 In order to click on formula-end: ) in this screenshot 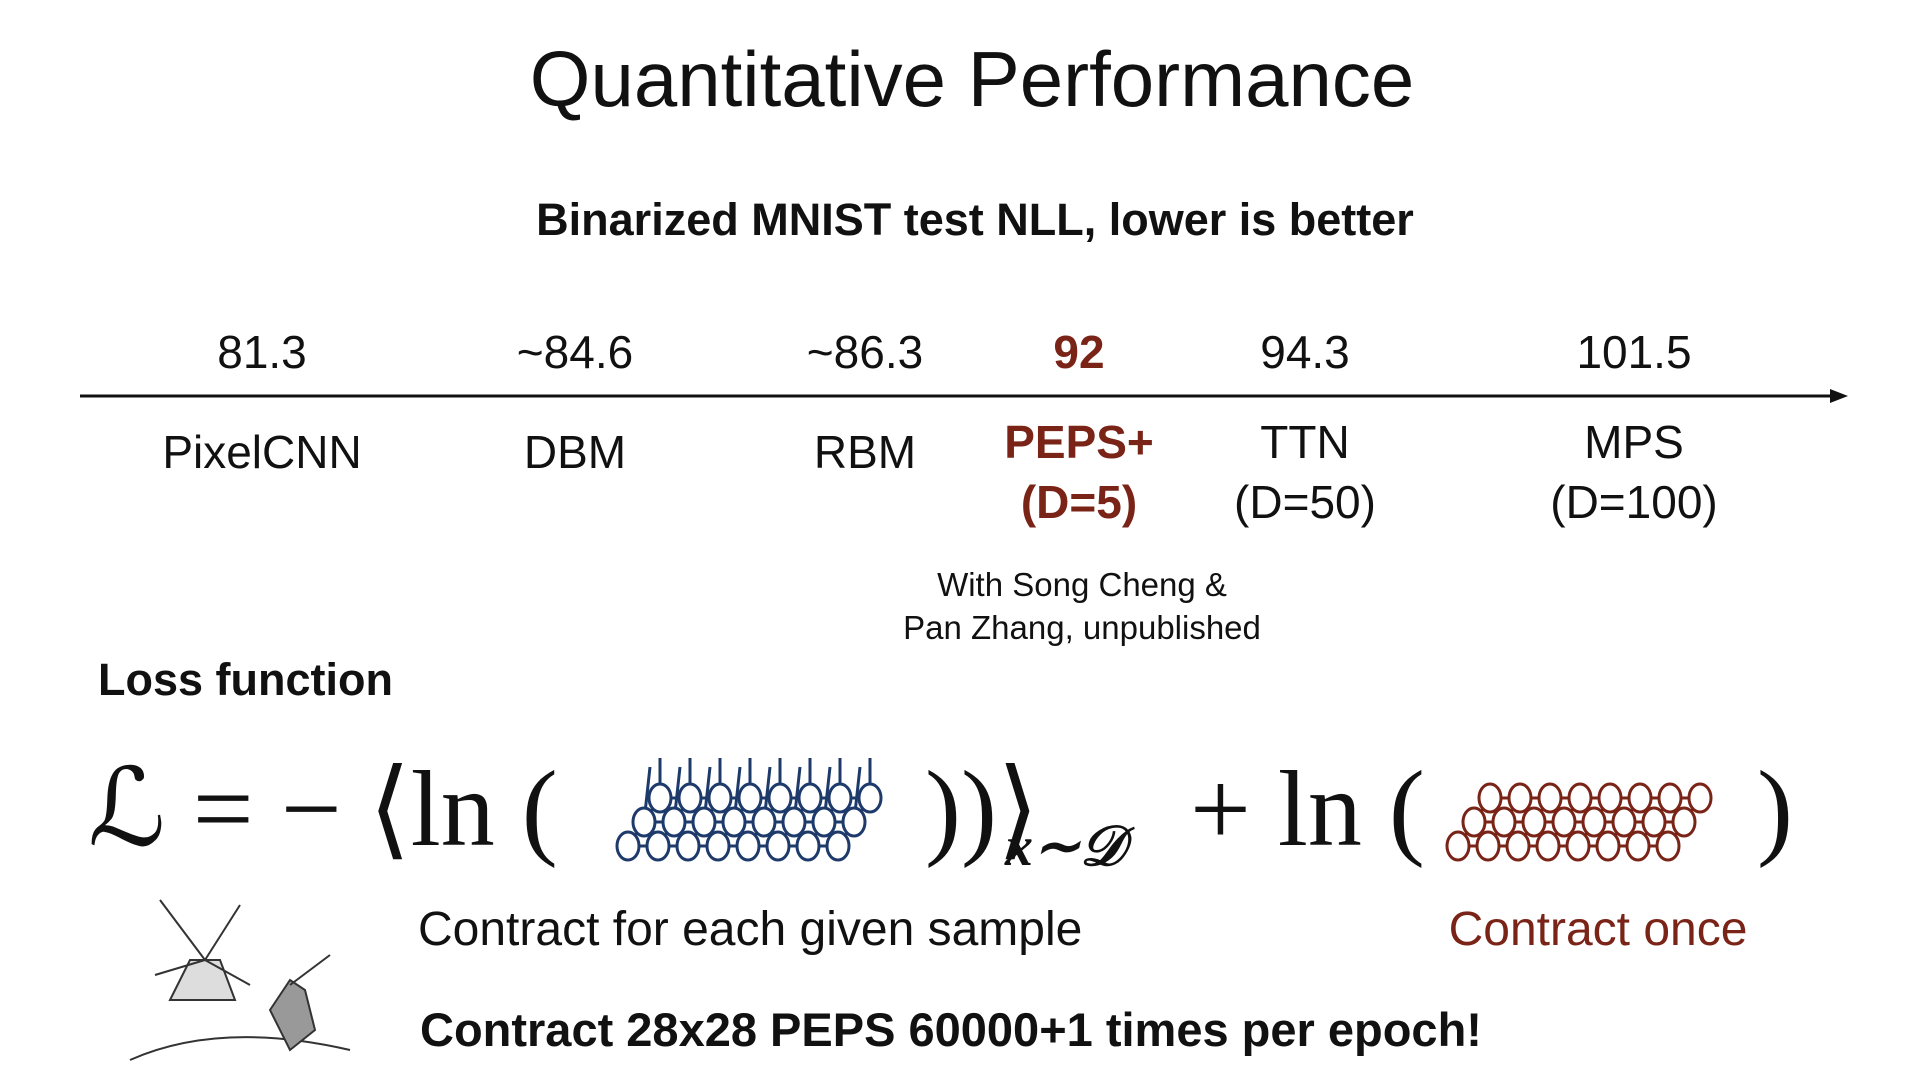, I will do `click(1775, 809)`.